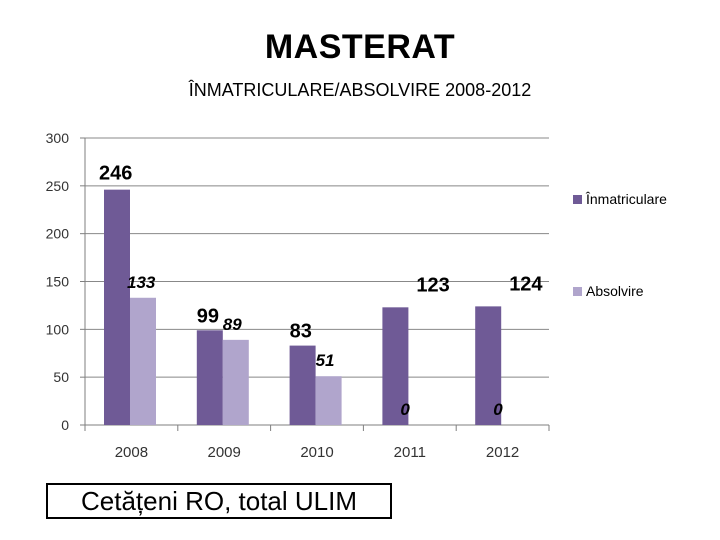 This screenshot has width=720, height=540. Describe the element at coordinates (432, 285) in the screenshot. I see `data-label-inmatriculare: 123` at that location.